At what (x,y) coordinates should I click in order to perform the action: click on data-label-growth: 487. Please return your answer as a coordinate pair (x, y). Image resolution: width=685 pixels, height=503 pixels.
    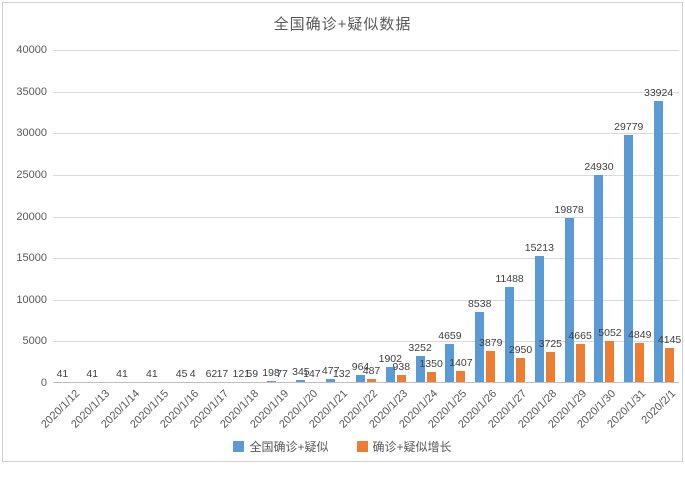
    Looking at the image, I should click on (371, 371).